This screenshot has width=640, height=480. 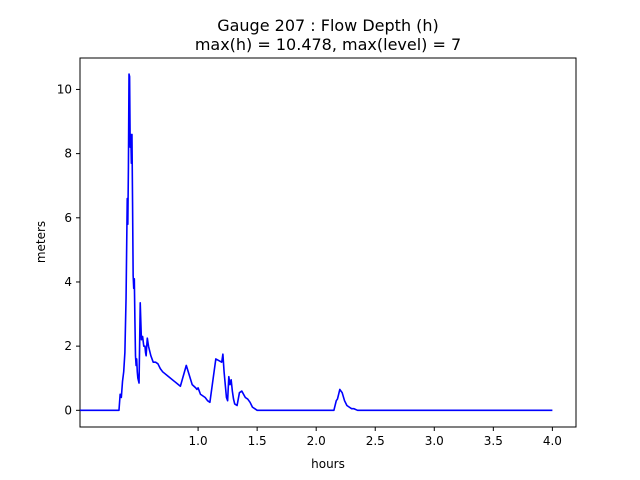 What do you see at coordinates (68, 346) in the screenshot?
I see `y-tick-label: 2` at bounding box center [68, 346].